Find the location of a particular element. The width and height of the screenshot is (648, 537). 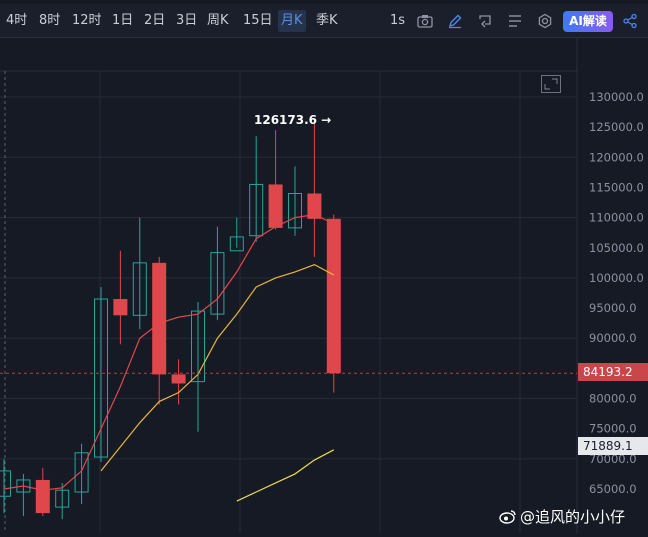

y-tick-label: 105000.0 is located at coordinates (616, 248).